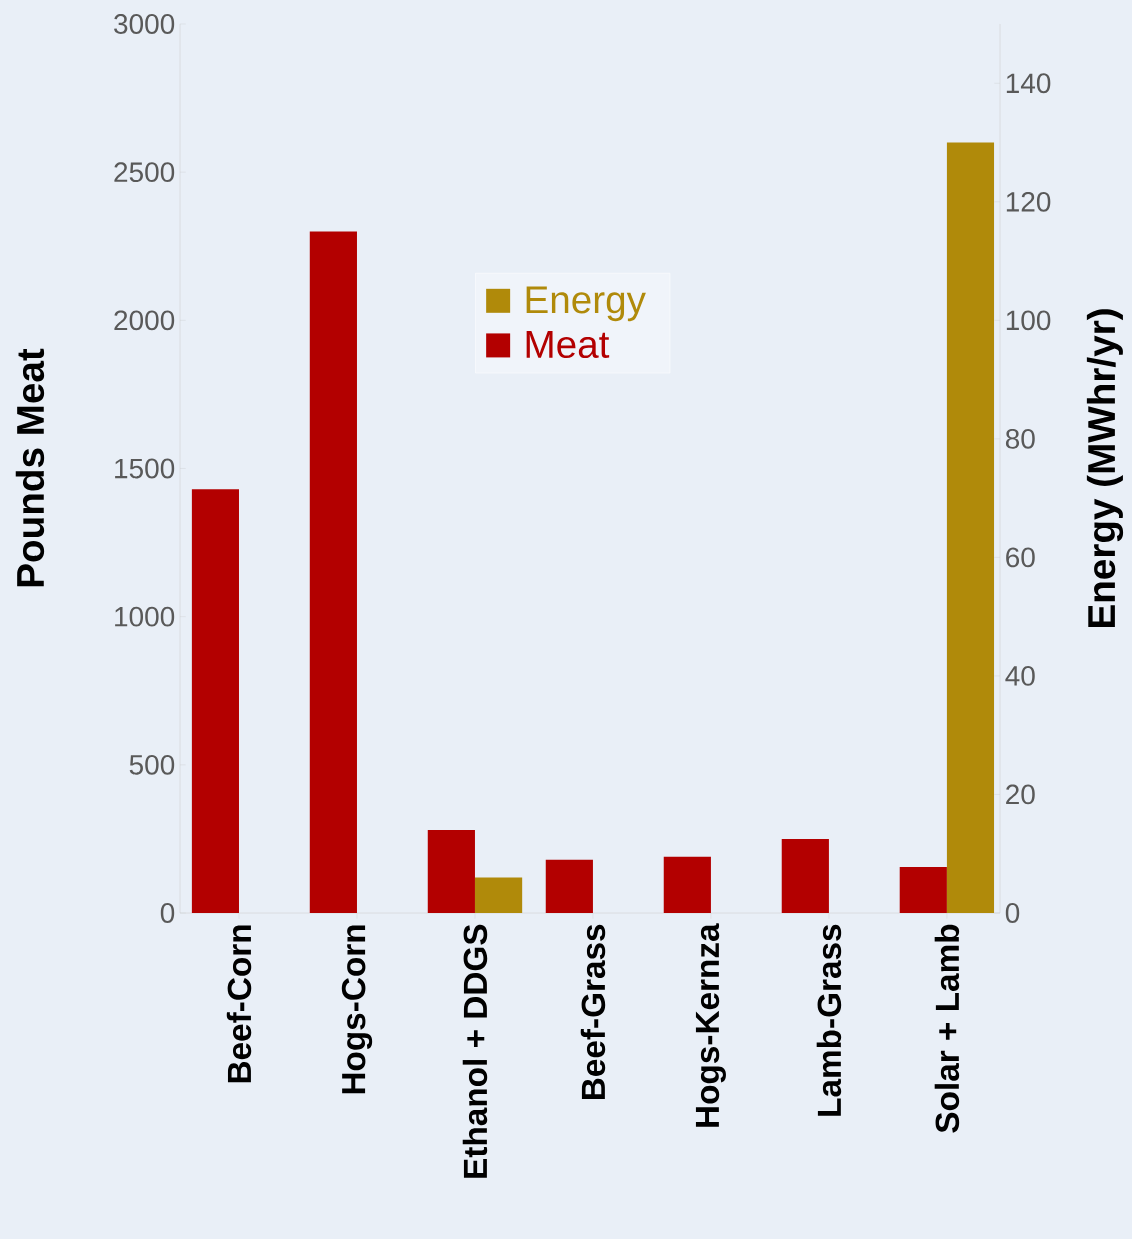 The height and width of the screenshot is (1239, 1132). Describe the element at coordinates (829, 1020) in the screenshot. I see `x-tick-label: Lamb-Grass` at that location.